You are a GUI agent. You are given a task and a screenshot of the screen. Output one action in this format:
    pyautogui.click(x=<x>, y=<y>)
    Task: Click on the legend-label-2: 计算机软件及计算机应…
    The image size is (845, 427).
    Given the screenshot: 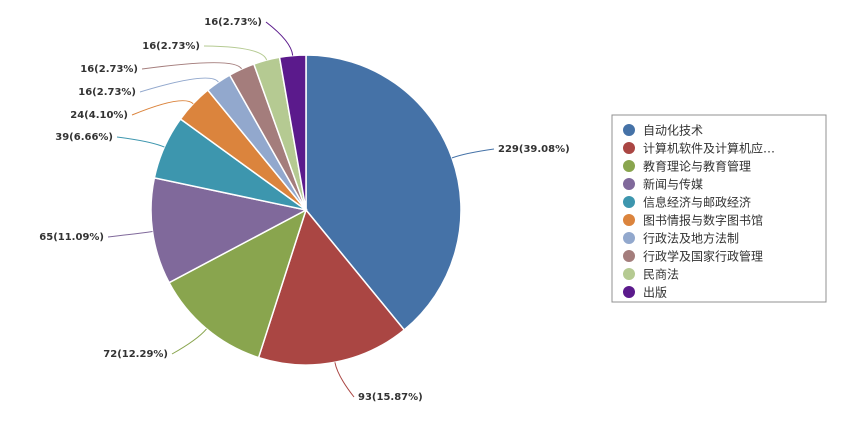 What is the action you would take?
    pyautogui.click(x=709, y=148)
    